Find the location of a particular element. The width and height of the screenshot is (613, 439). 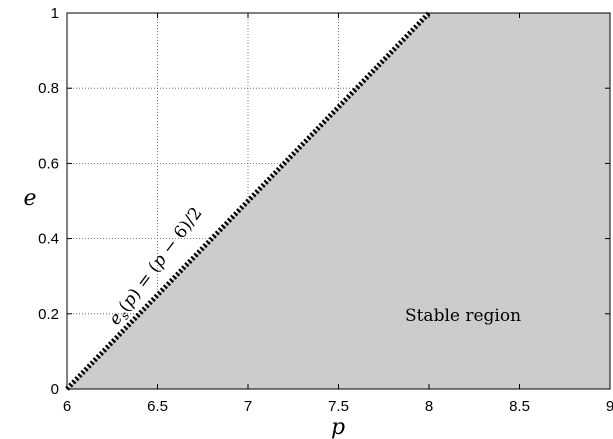

y-tick-label: 1 is located at coordinates (55, 13).